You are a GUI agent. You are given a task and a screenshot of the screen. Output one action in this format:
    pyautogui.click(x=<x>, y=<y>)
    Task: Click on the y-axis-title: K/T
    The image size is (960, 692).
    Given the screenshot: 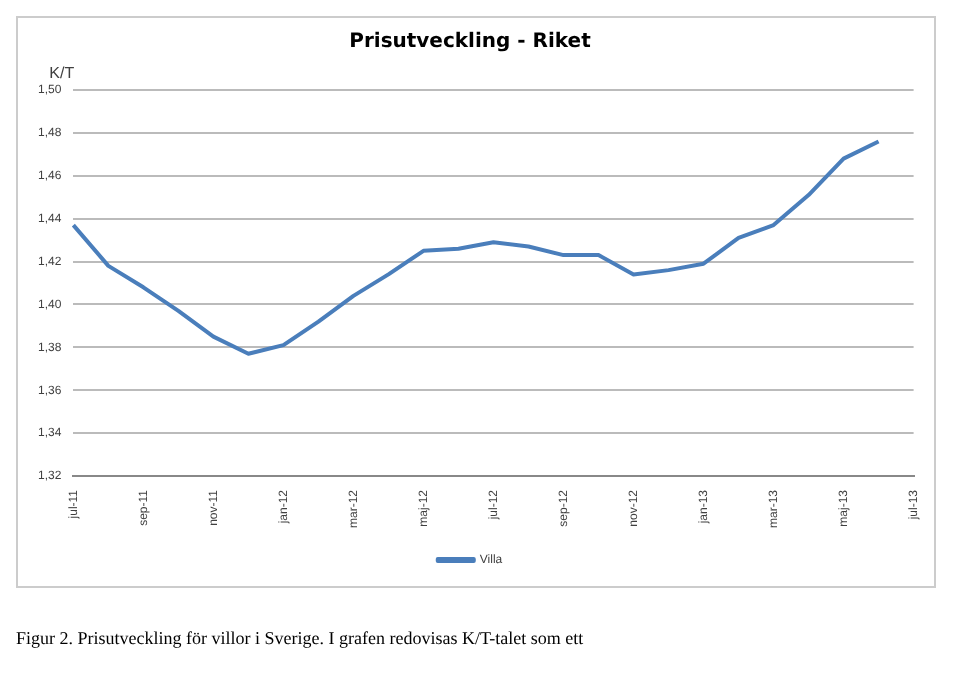 What is the action you would take?
    pyautogui.click(x=62, y=73)
    